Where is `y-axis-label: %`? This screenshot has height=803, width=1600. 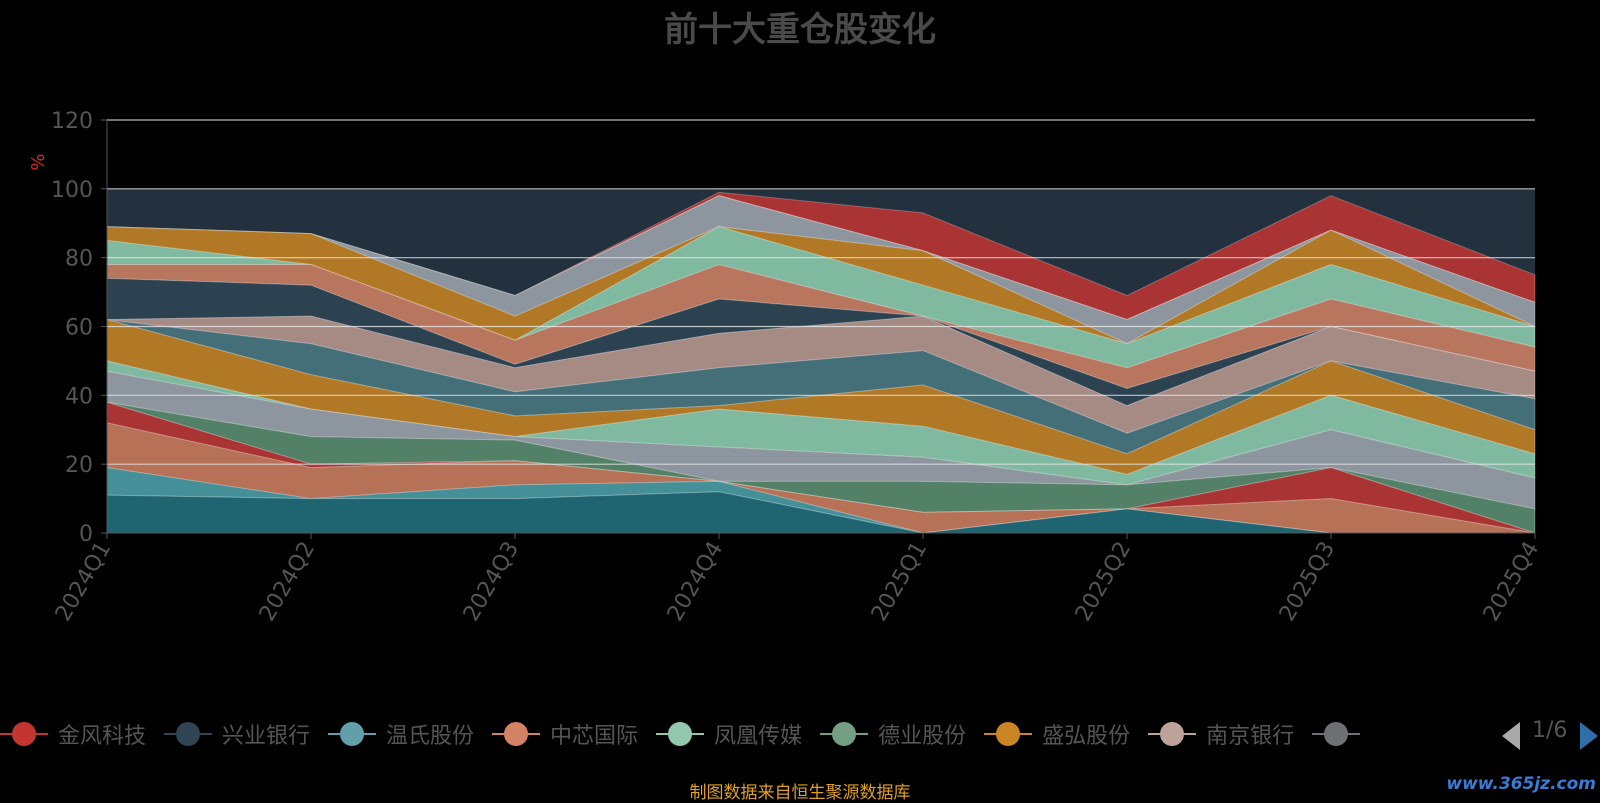
y-axis-label: % is located at coordinates (38, 161).